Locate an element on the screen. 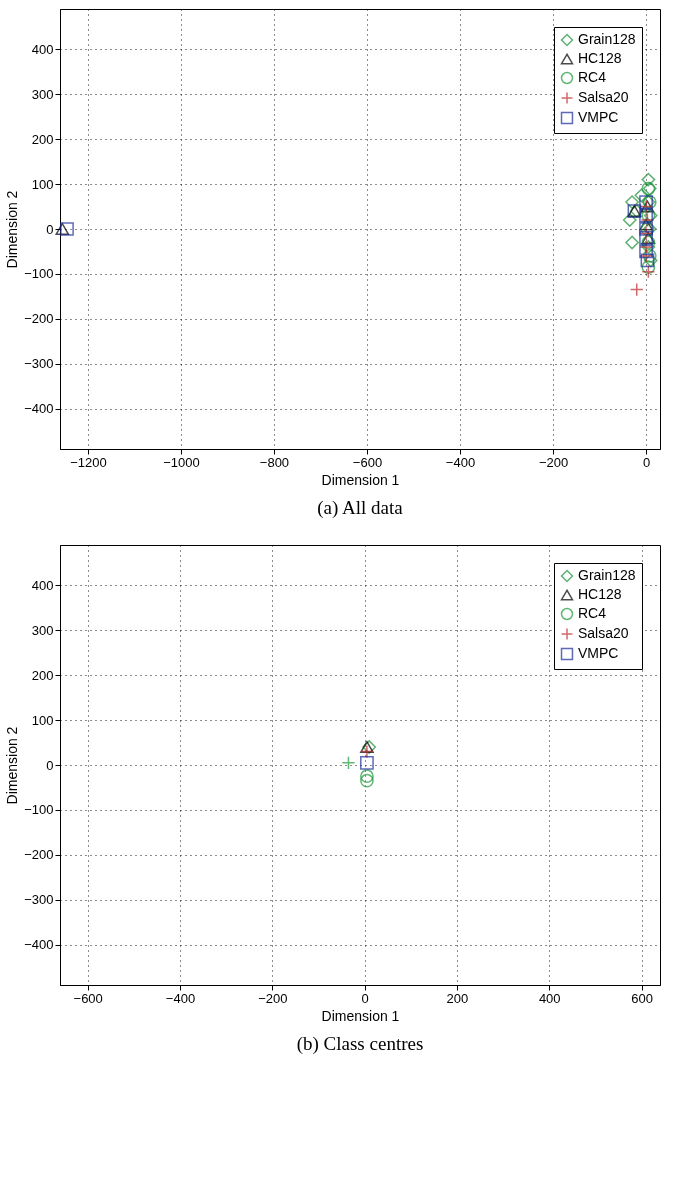 This screenshot has height=1202, width=696. x-tick-label: −1000 is located at coordinates (181, 462).